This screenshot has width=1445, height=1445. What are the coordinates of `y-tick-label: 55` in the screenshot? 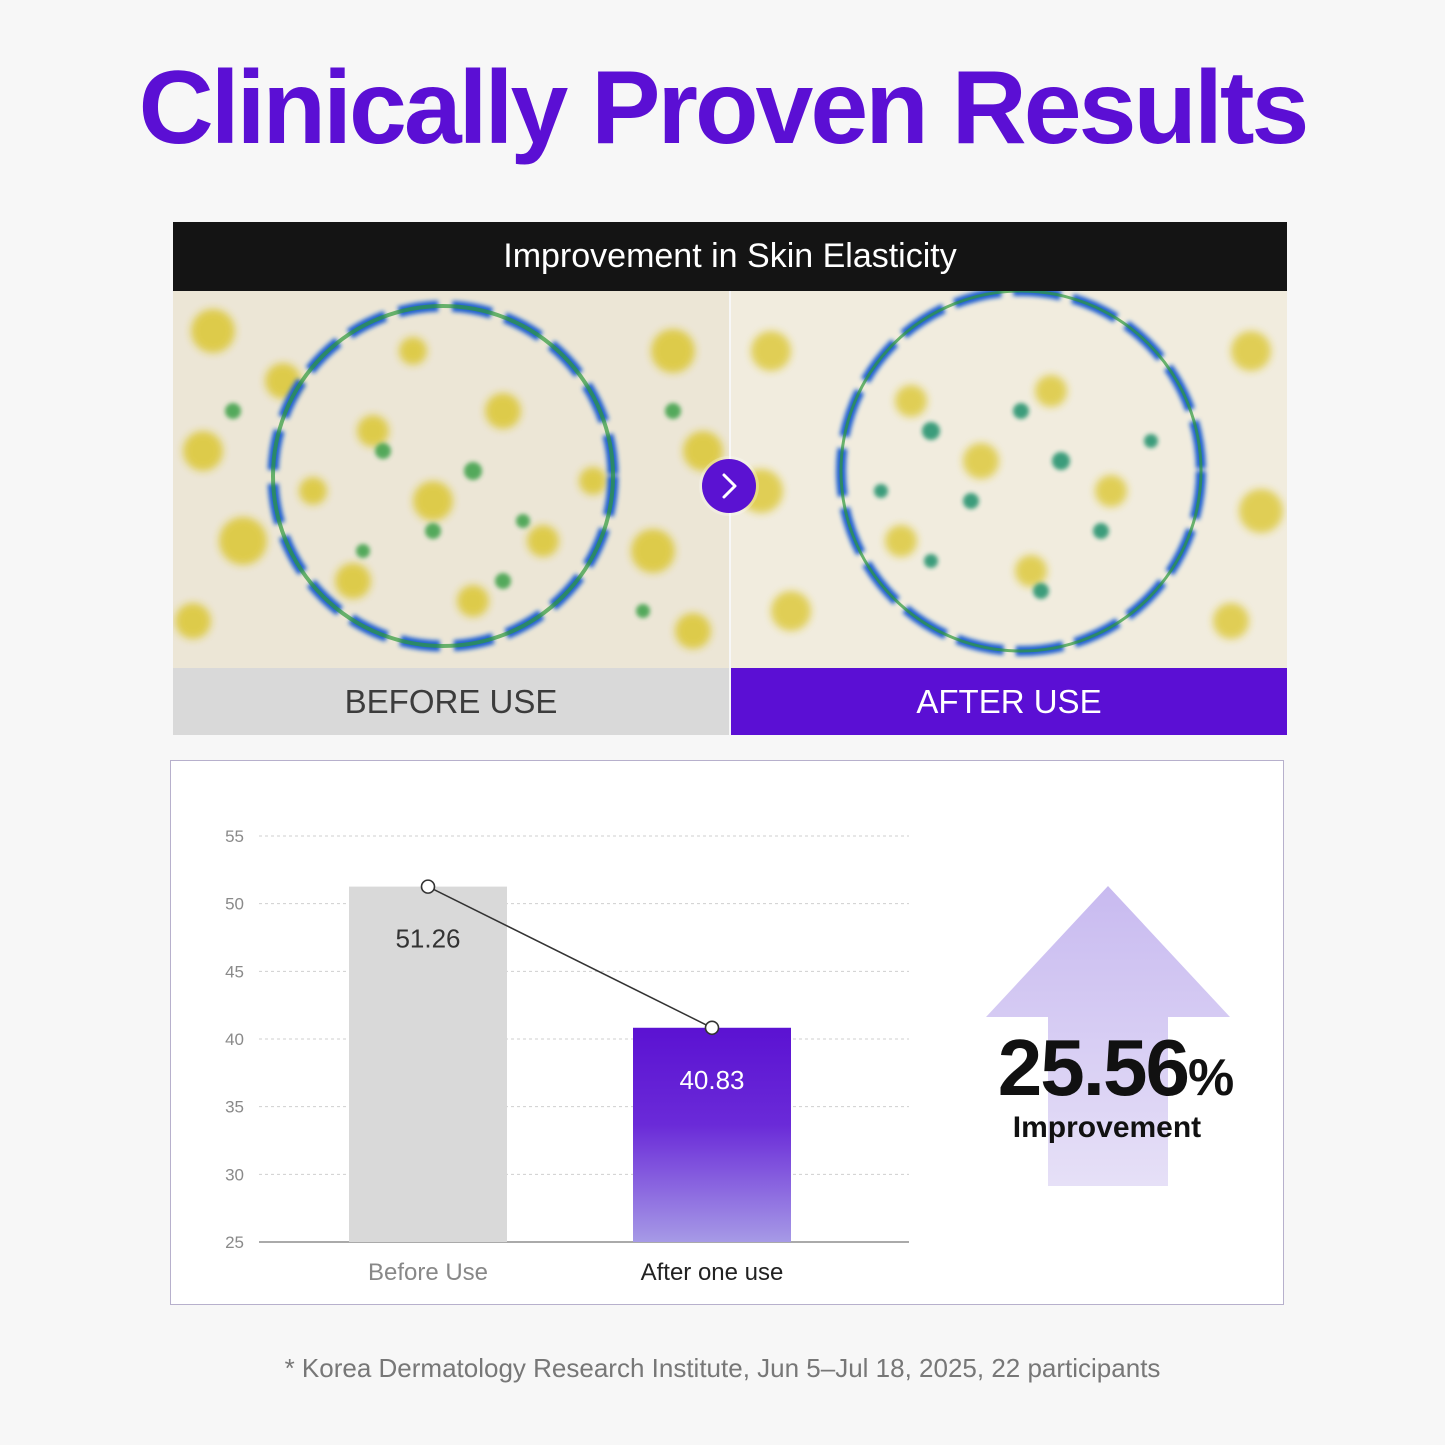 It's located at (234, 836).